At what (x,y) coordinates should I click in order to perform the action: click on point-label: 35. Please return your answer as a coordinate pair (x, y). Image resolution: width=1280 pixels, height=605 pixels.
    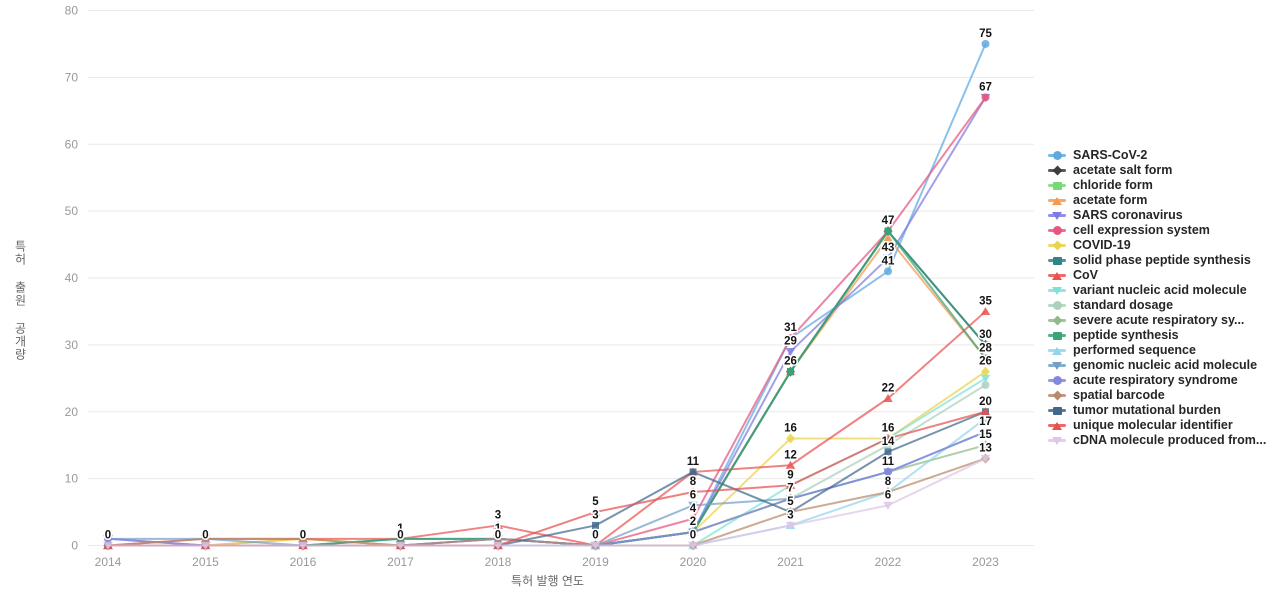
    Looking at the image, I should click on (985, 301).